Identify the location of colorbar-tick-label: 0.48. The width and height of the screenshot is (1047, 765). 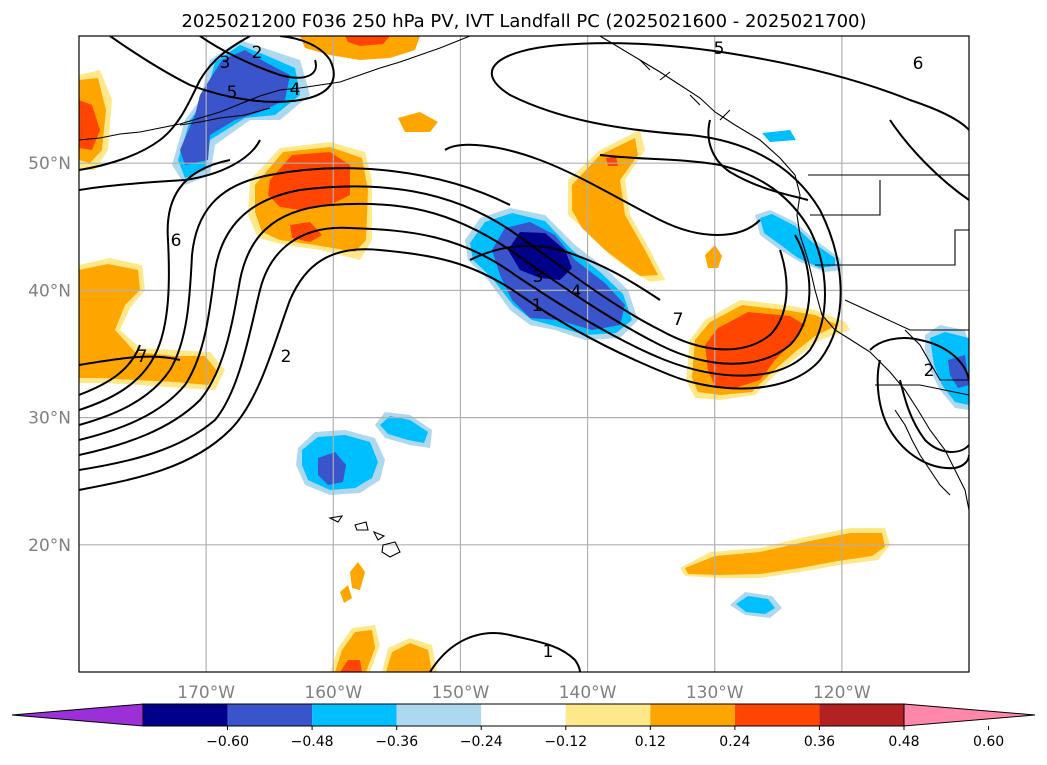
(903, 742).